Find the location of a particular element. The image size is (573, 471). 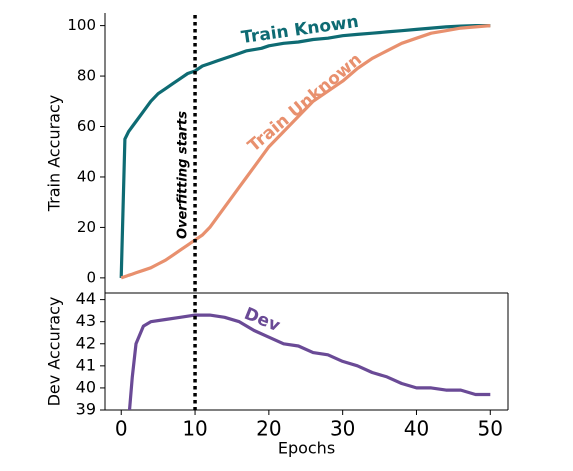

x-tick-label: 20 is located at coordinates (268, 429).